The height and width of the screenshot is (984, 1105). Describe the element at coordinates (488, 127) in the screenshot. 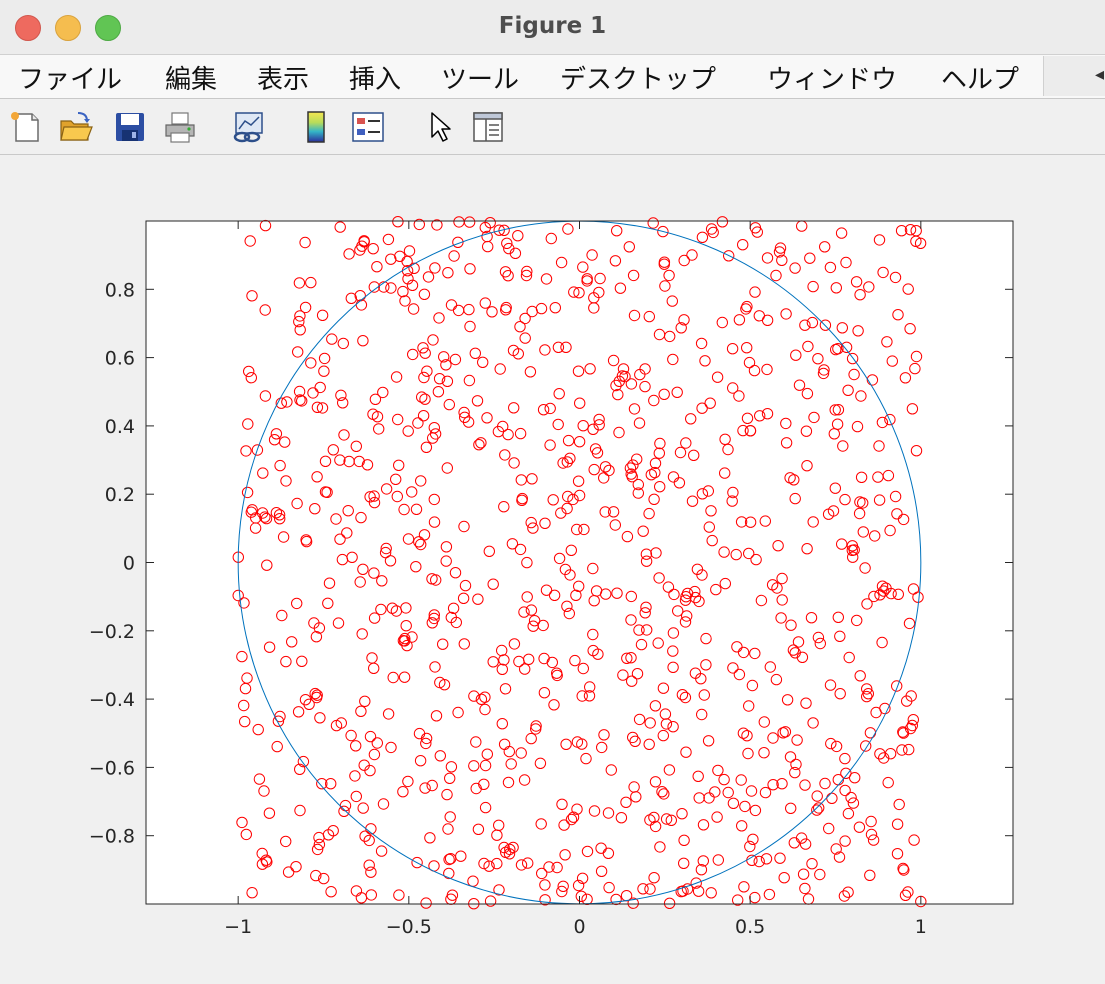

I see `property-inspector-icon` at that location.